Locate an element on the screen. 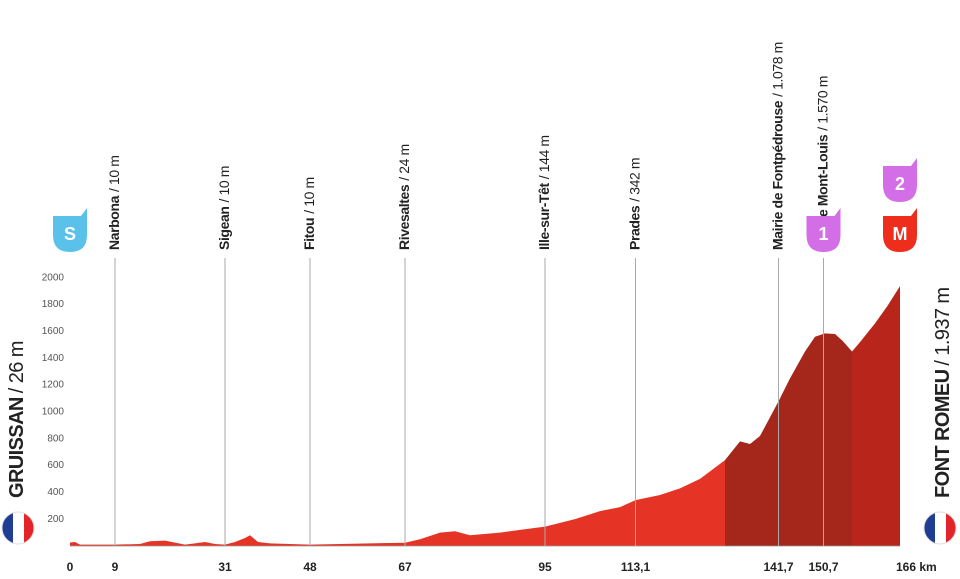 Image resolution: width=960 pixels, height=579 pixels. waypoint-label: Rivesaltes / 24 m is located at coordinates (404, 197).